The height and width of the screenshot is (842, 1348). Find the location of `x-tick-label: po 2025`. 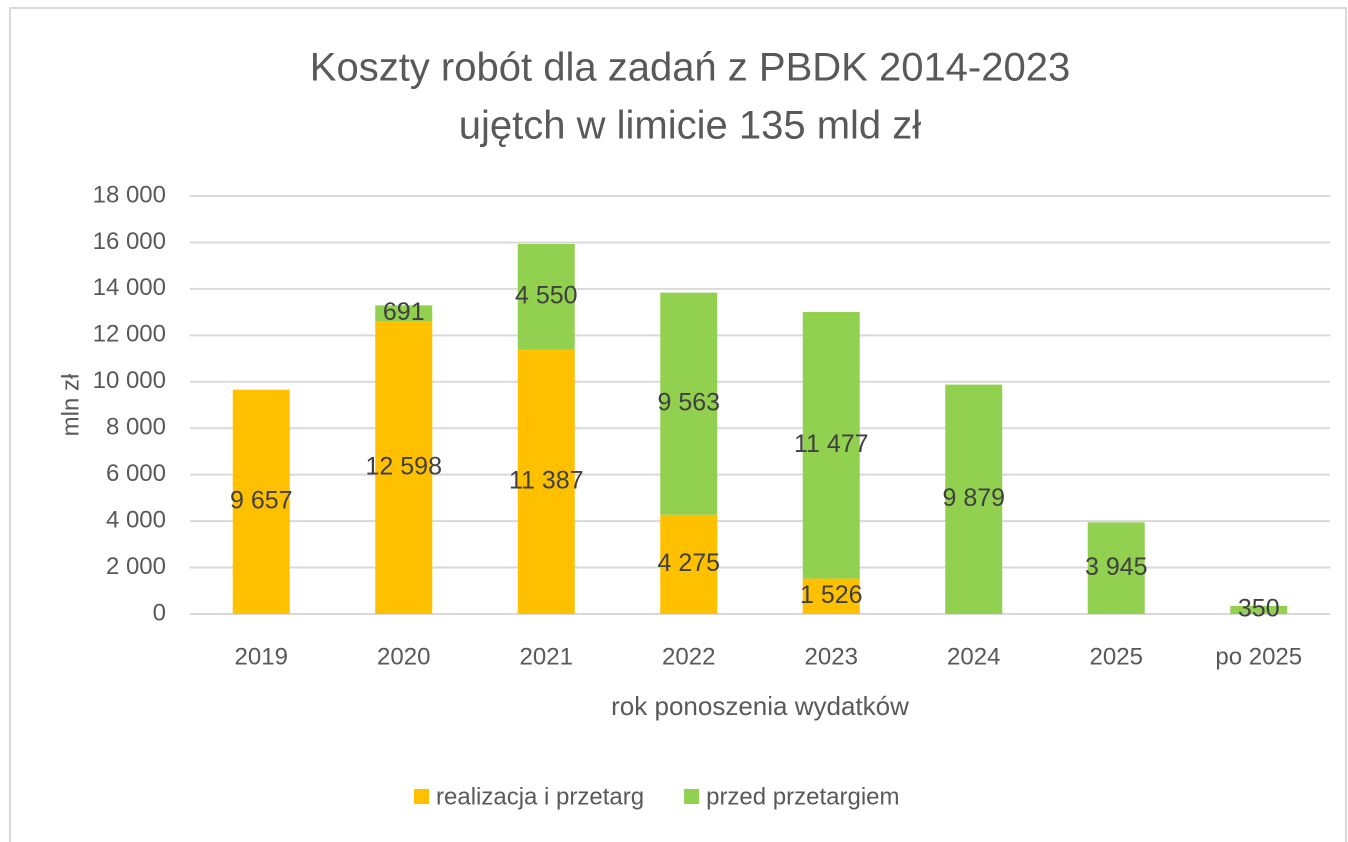

x-tick-label: po 2025 is located at coordinates (1258, 656).